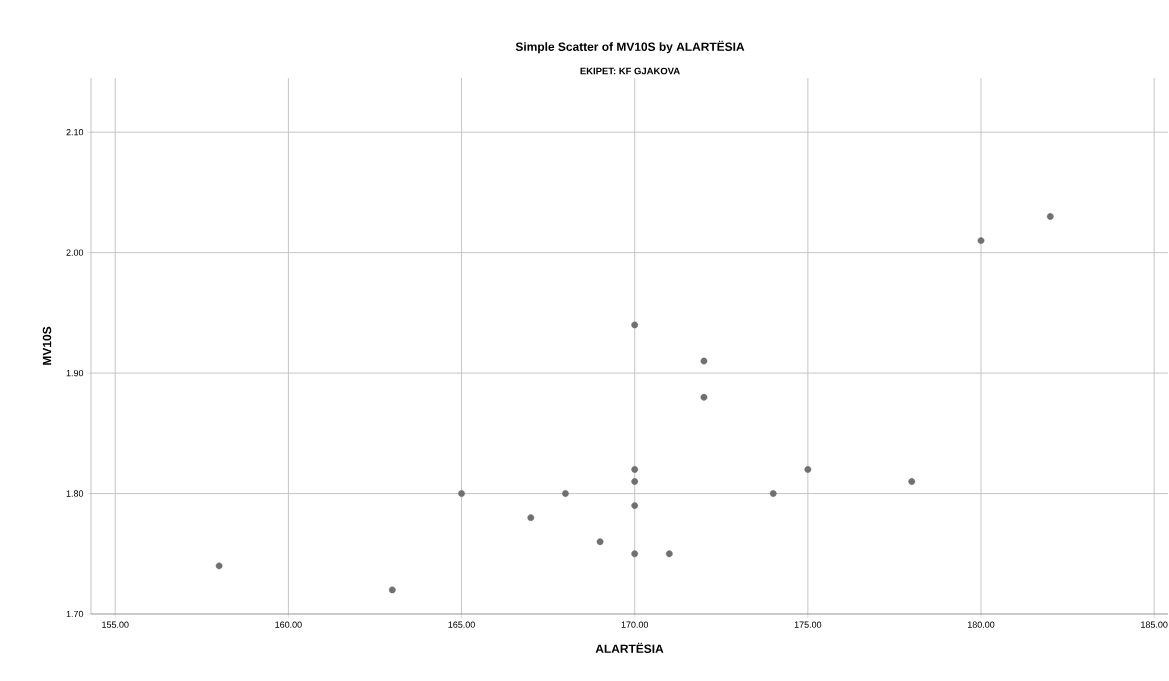 The image size is (1169, 681). What do you see at coordinates (288, 624) in the screenshot?
I see `x-tick-label: 160.00` at bounding box center [288, 624].